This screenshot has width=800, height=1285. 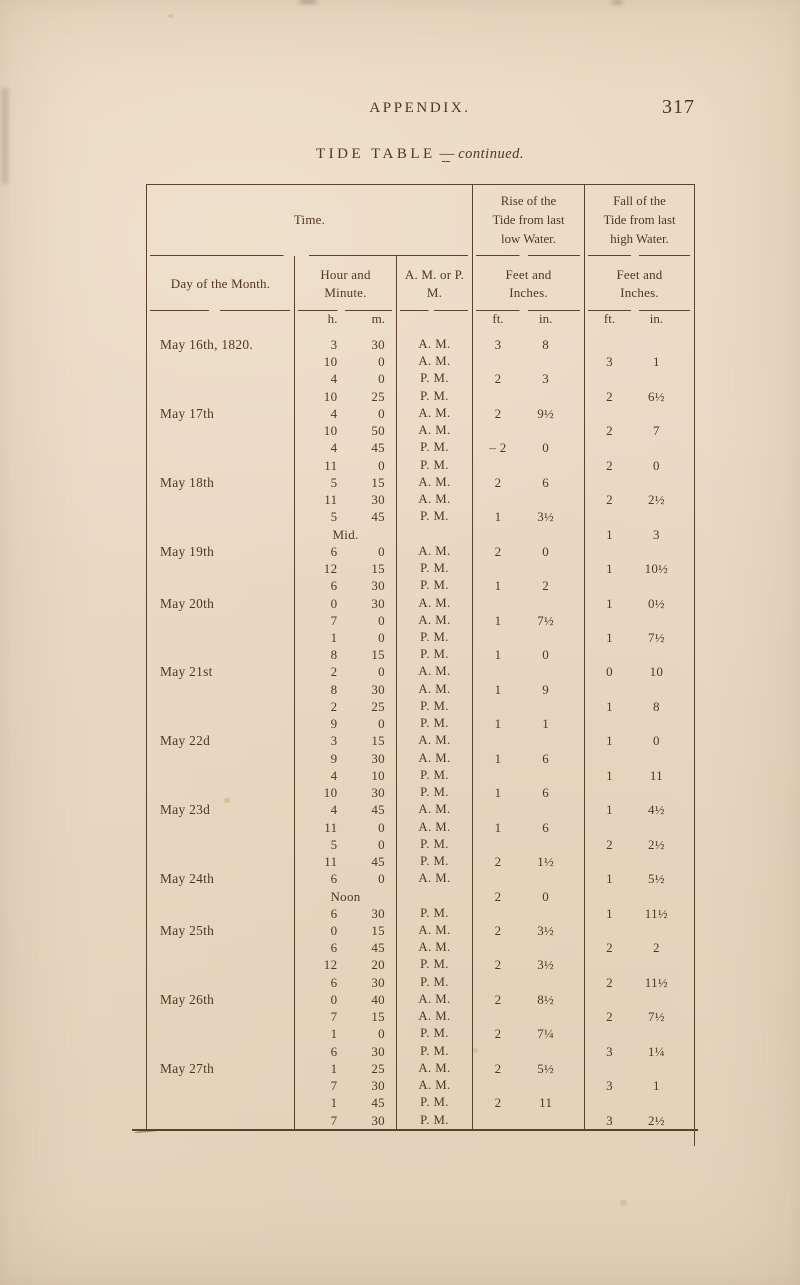 What do you see at coordinates (345, 396) in the screenshot?
I see `time-cell: 10 25` at bounding box center [345, 396].